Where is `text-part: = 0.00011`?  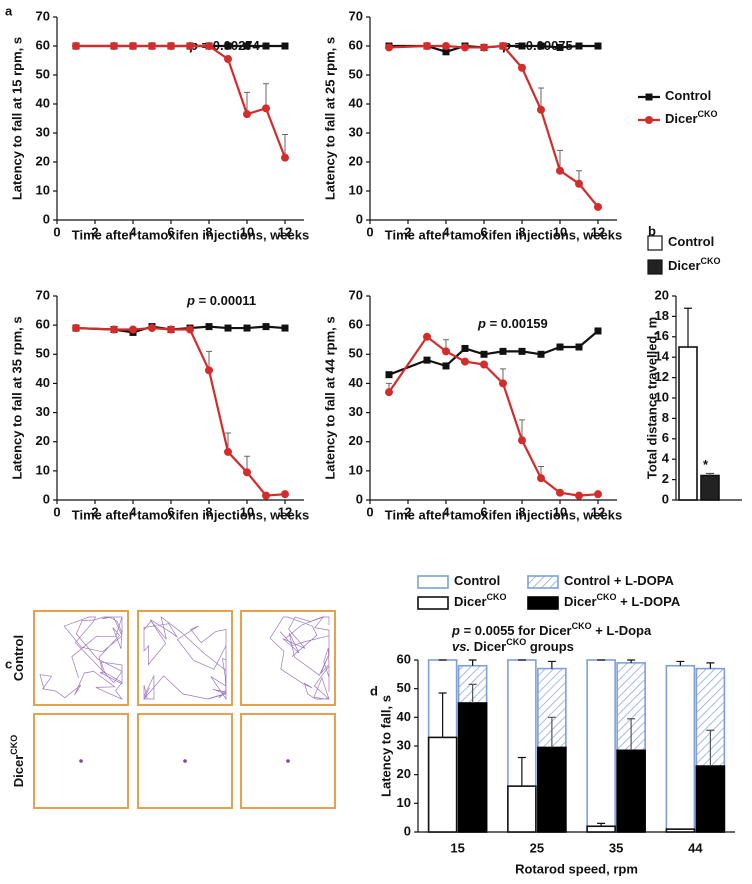
text-part: = 0.00011 is located at coordinates (225, 300).